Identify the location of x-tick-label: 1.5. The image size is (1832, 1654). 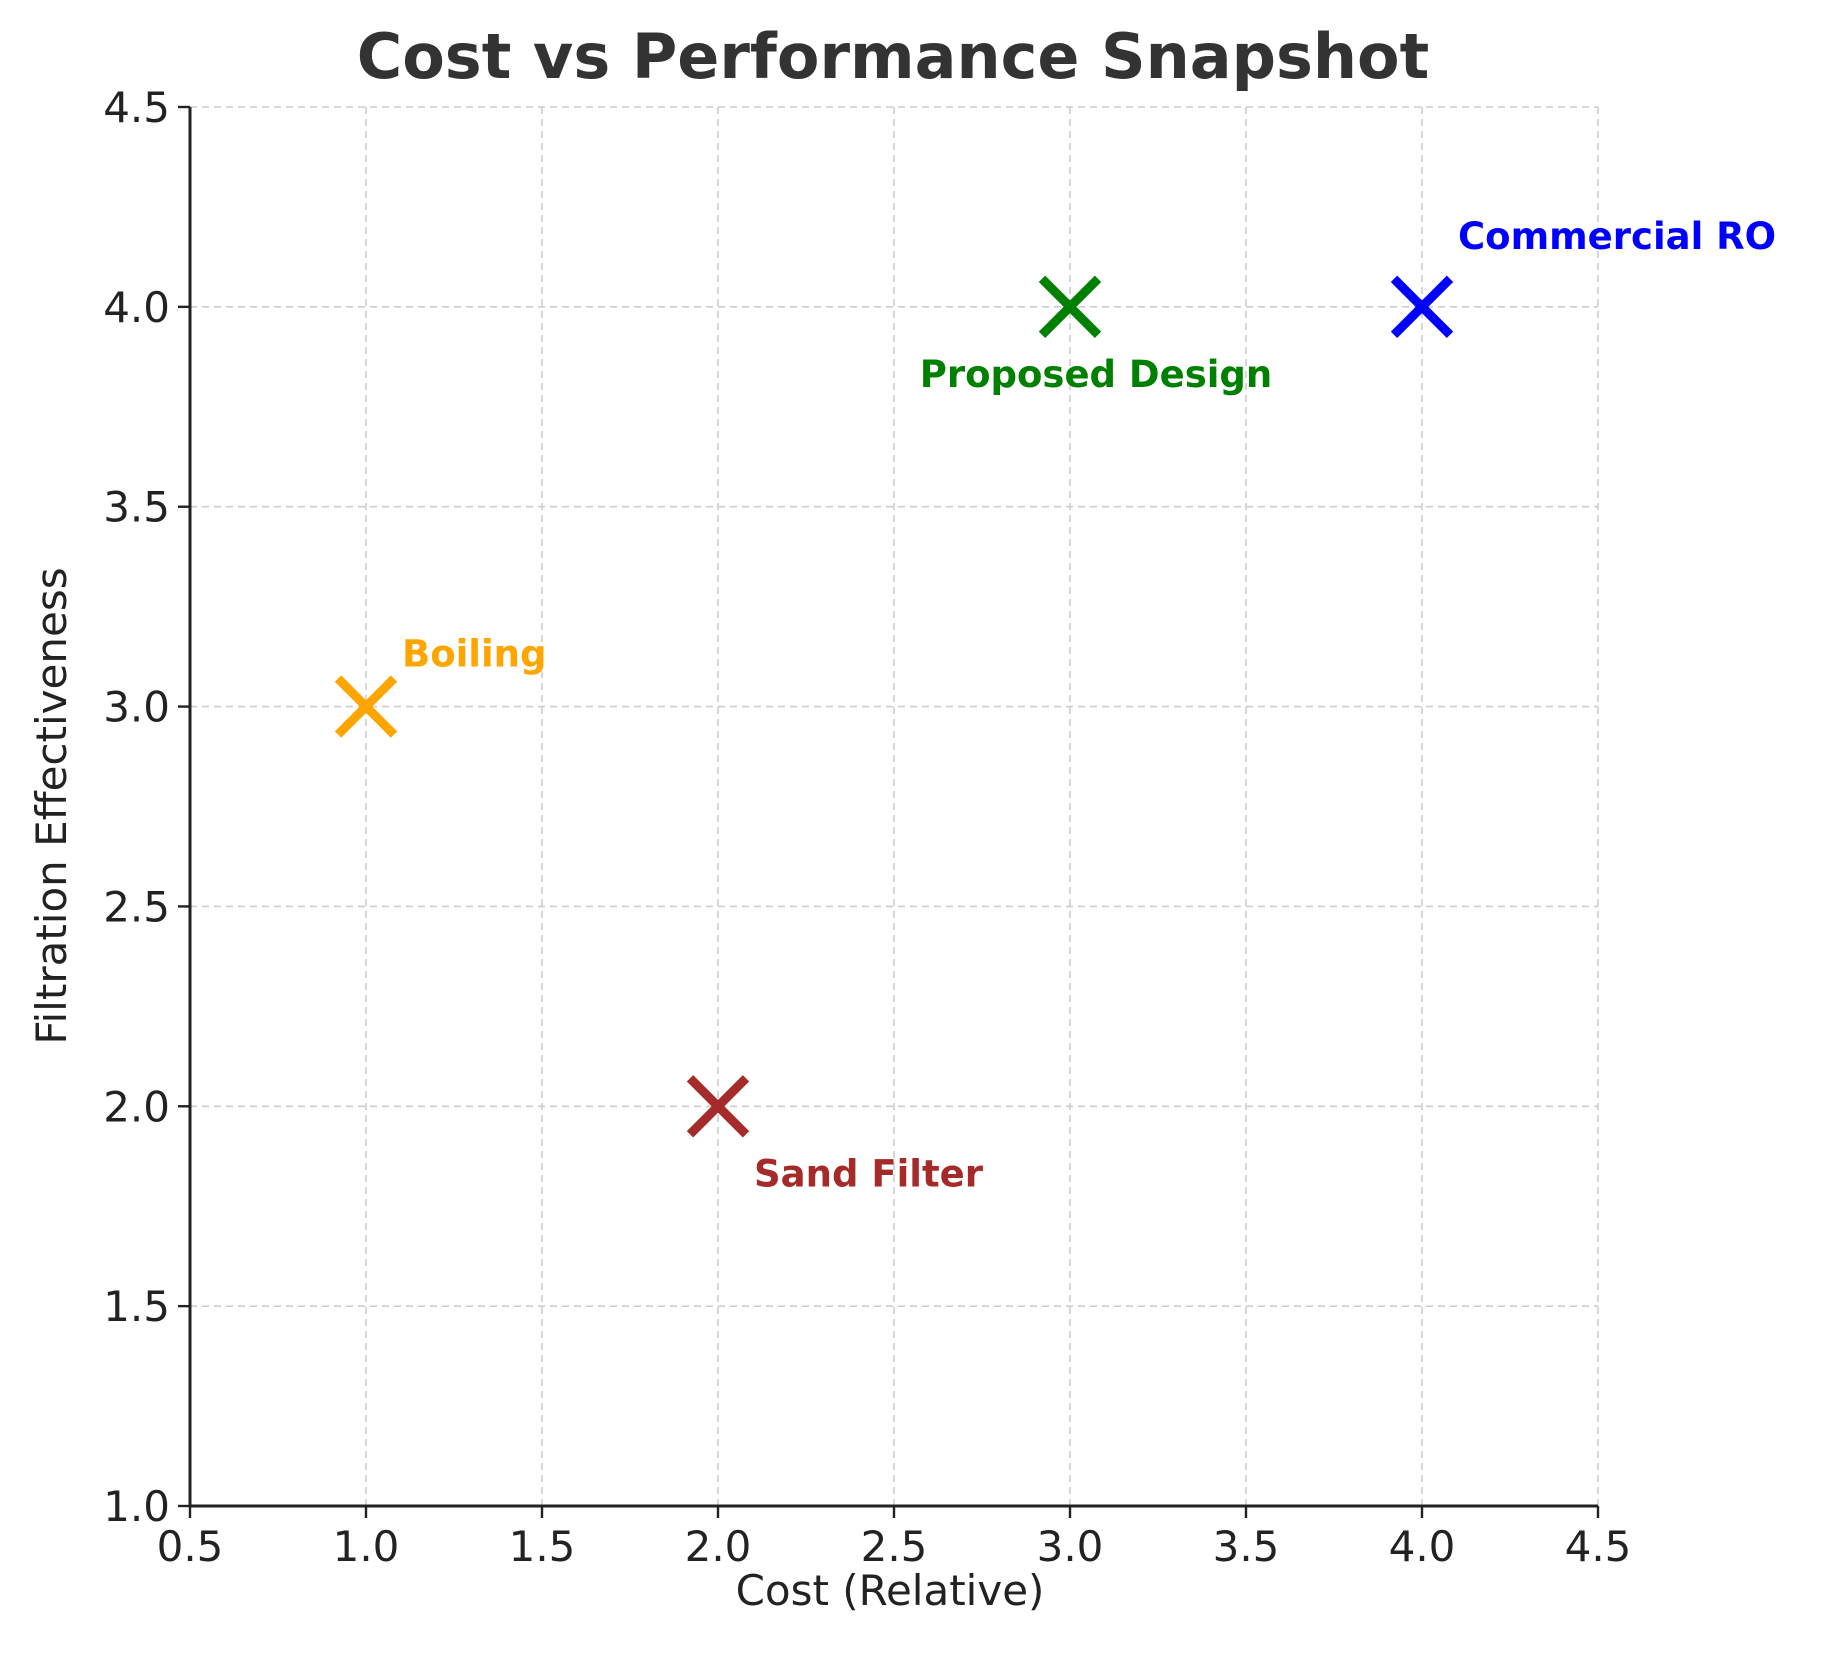
(542, 1546).